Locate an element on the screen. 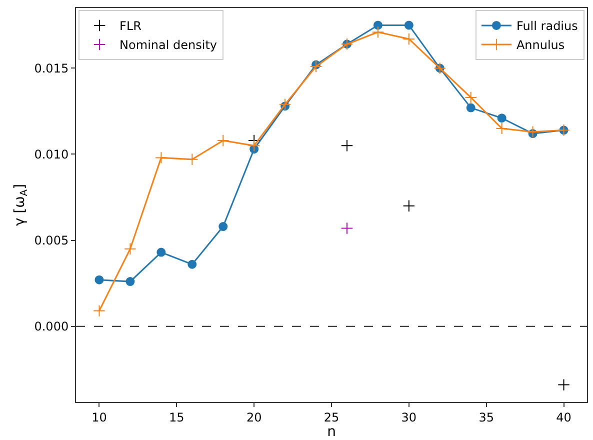  x-tick-label: 30 is located at coordinates (409, 417).